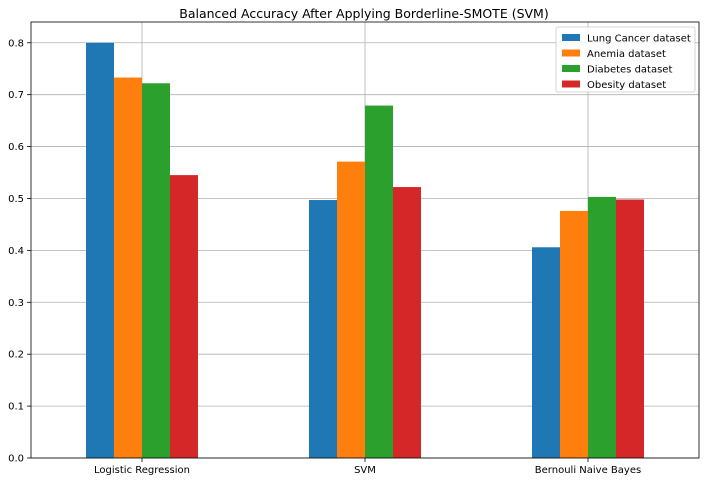 The width and height of the screenshot is (706, 482). What do you see at coordinates (142, 470) in the screenshot?
I see `x-tick-label: Logistic Regression` at bounding box center [142, 470].